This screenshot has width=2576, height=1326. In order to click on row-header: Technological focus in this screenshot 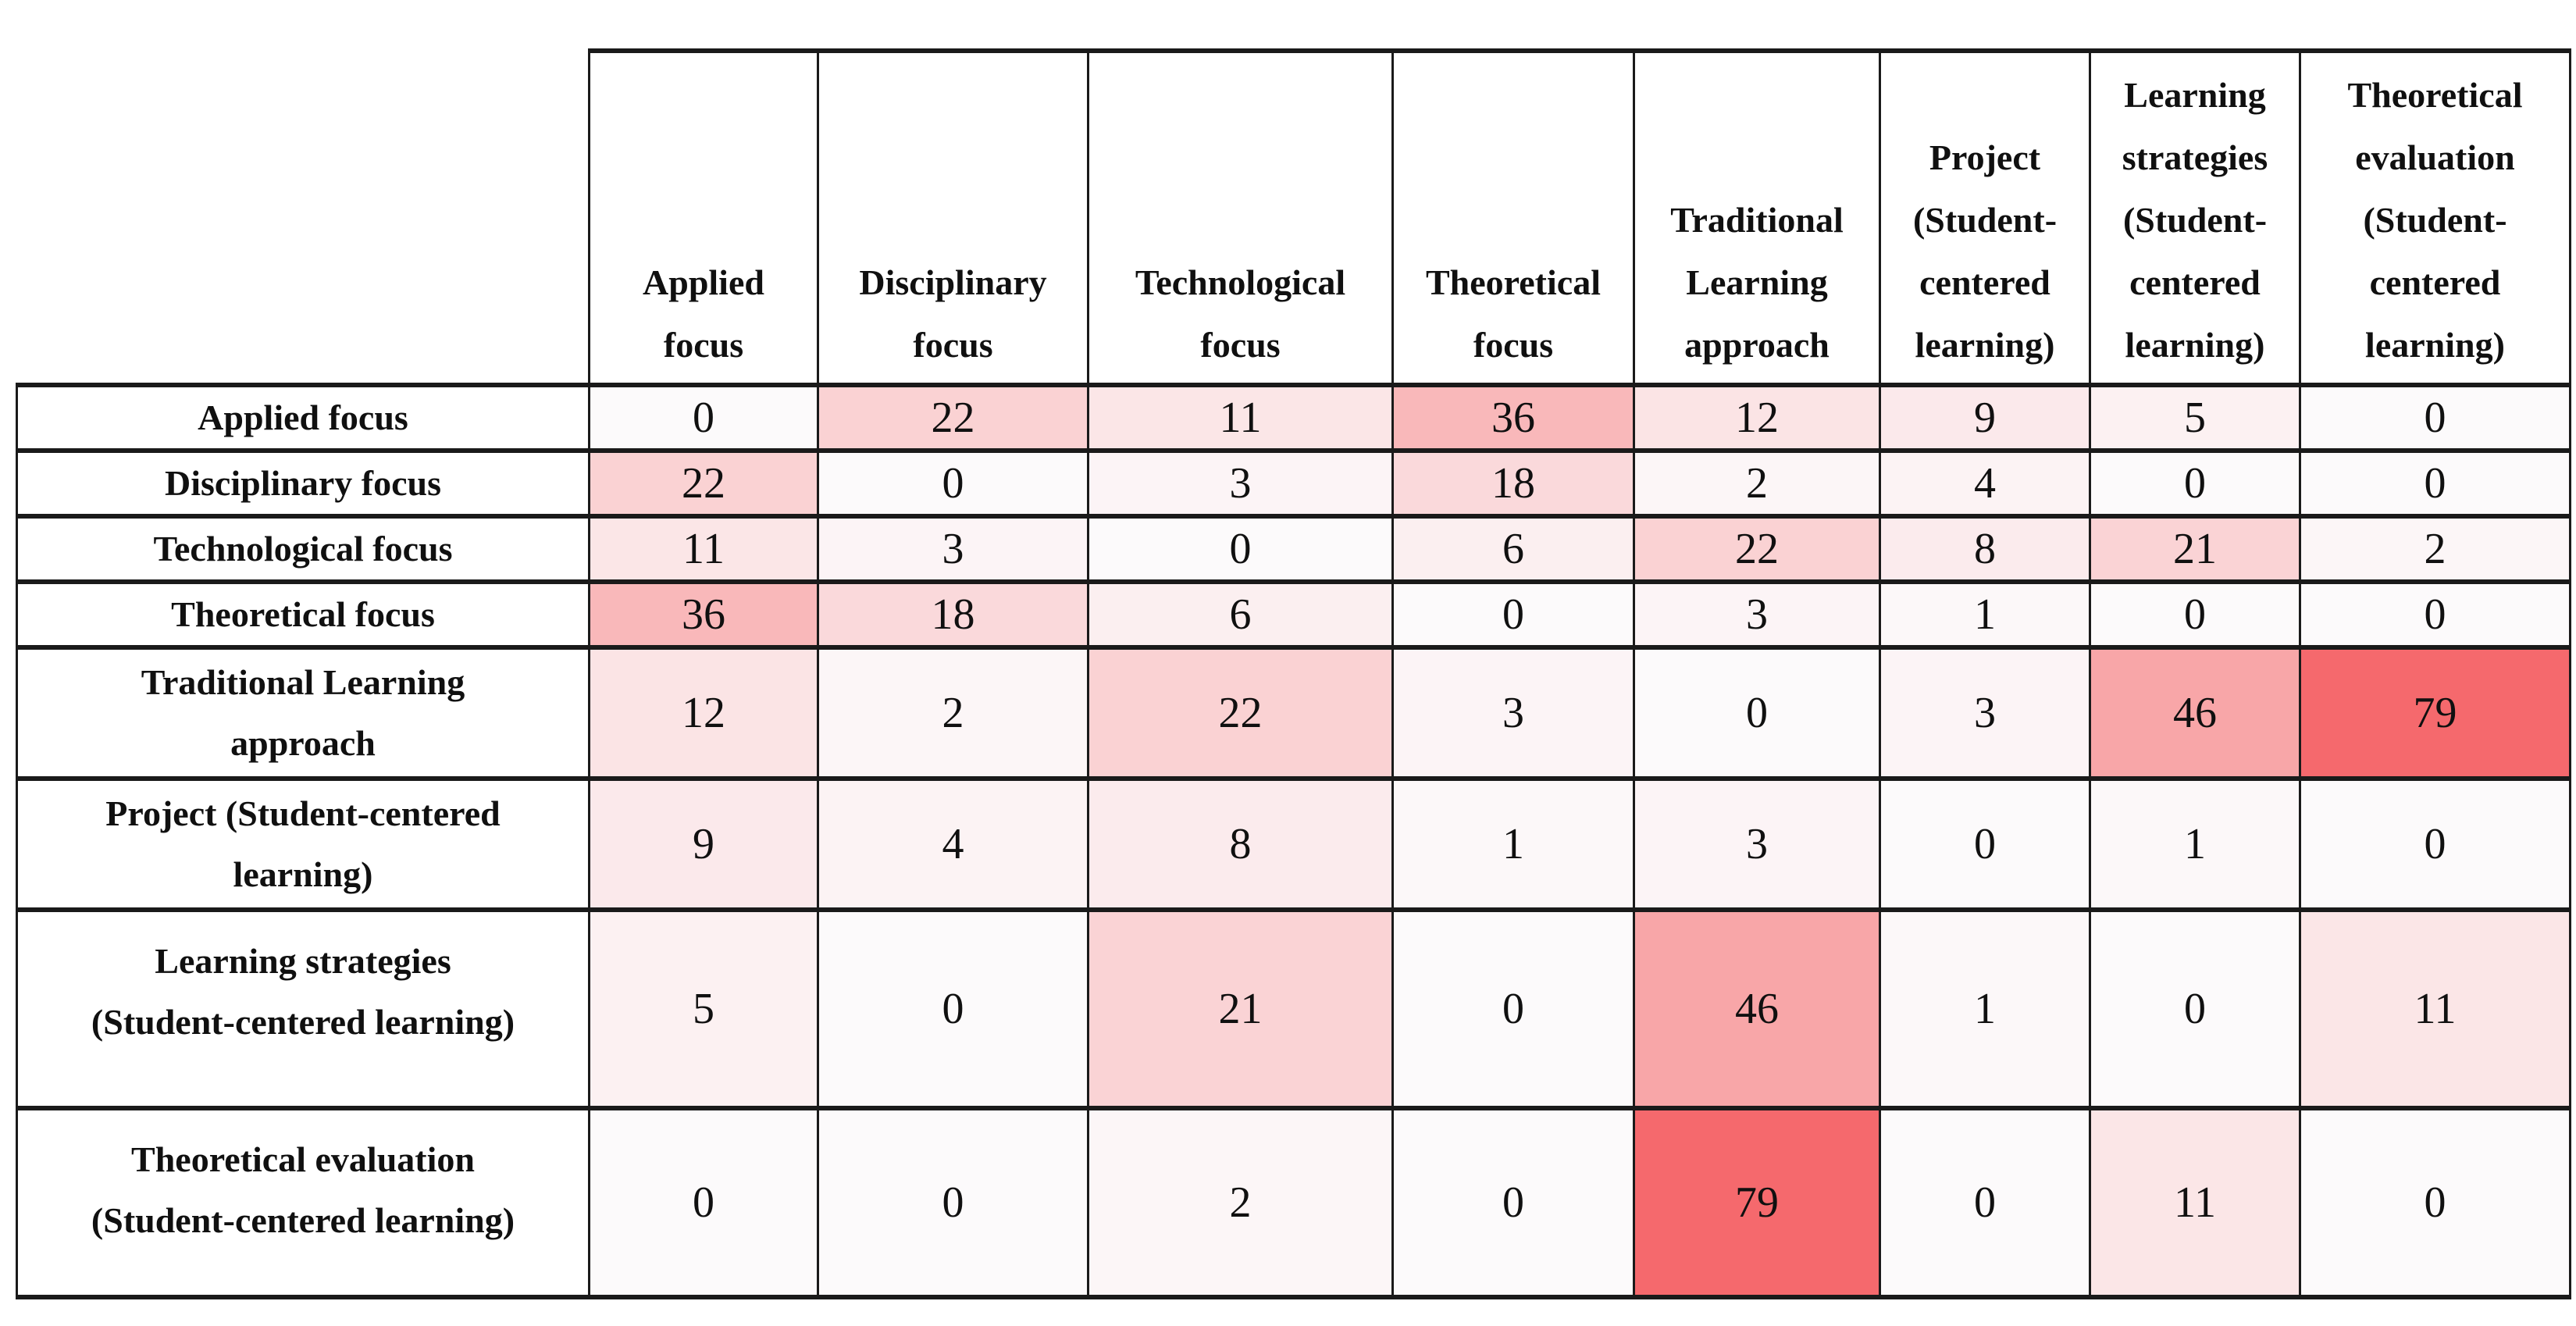, I will do `click(303, 549)`.